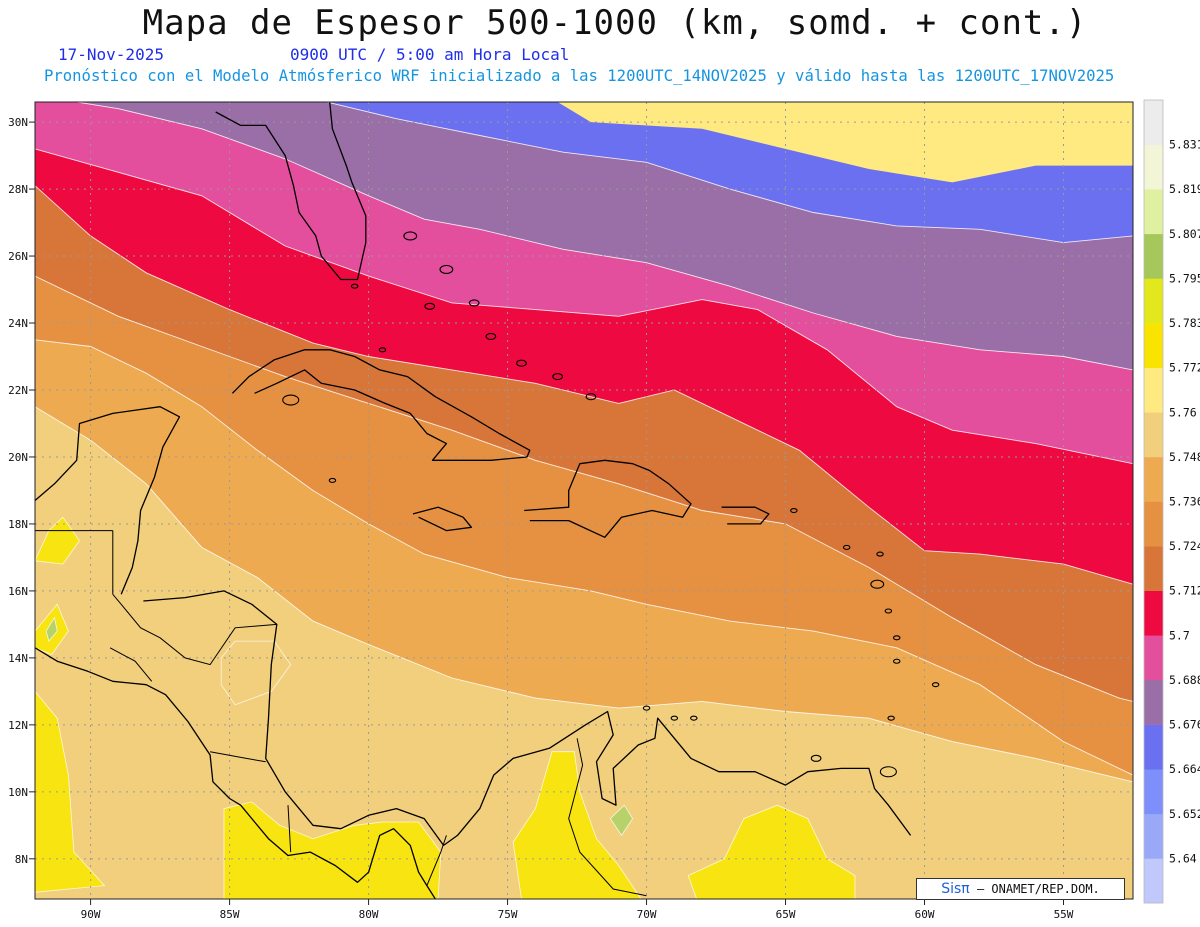 This screenshot has width=1200, height=927. Describe the element at coordinates (786, 914) in the screenshot. I see `lon-tick-label: 65W` at that location.